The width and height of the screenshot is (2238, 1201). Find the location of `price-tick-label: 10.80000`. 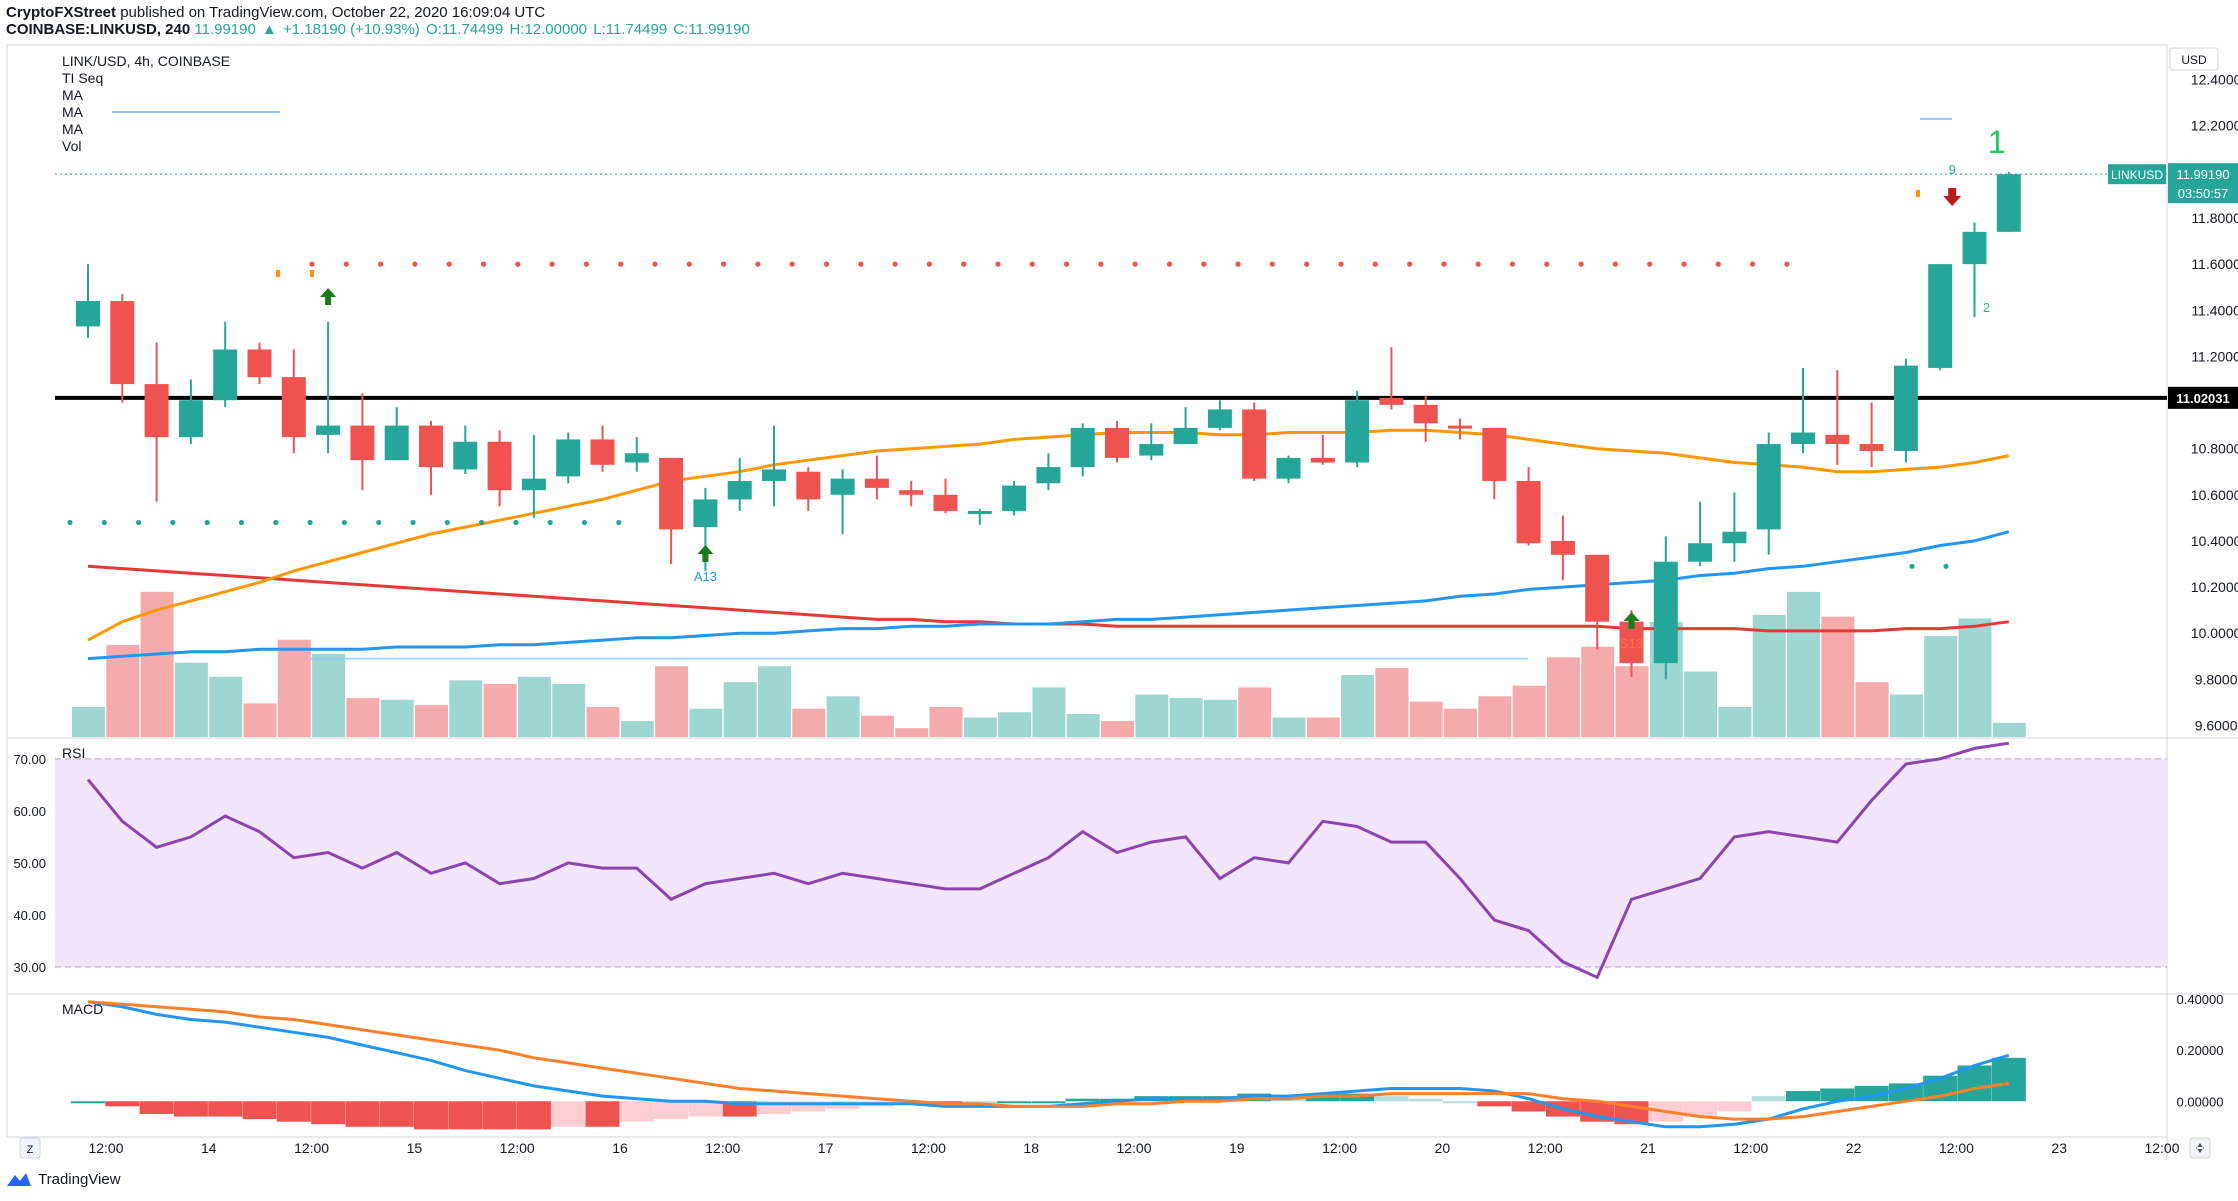

price-tick-label: 10.80000 is located at coordinates (2214, 449).